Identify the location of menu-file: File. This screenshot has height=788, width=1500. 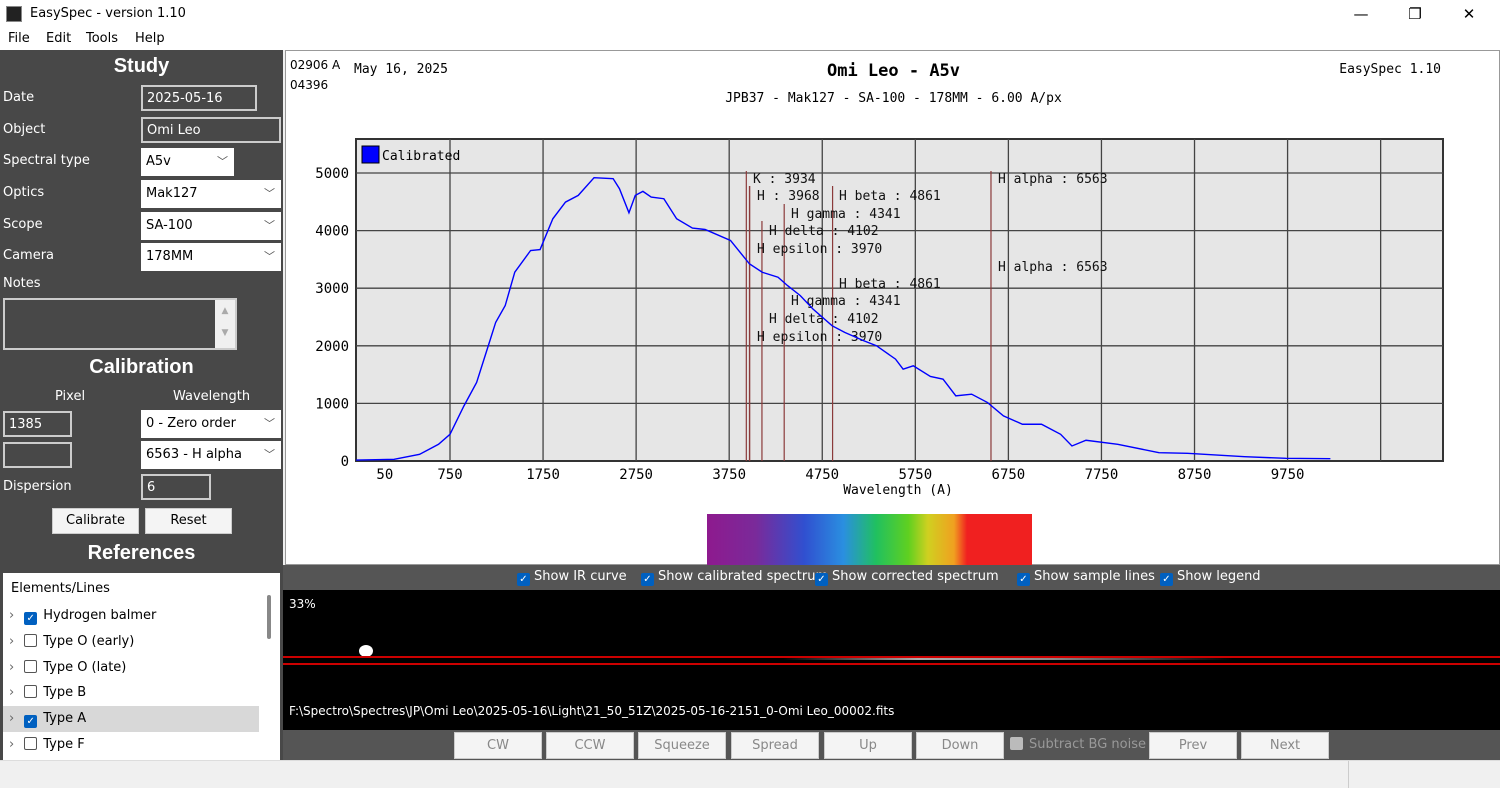
(19, 38).